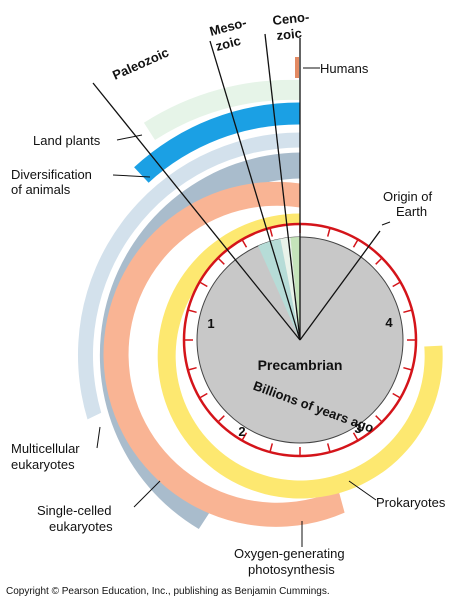  What do you see at coordinates (289, 553) in the screenshot?
I see `oxygen-label-line1: Oxygen-generating` at bounding box center [289, 553].